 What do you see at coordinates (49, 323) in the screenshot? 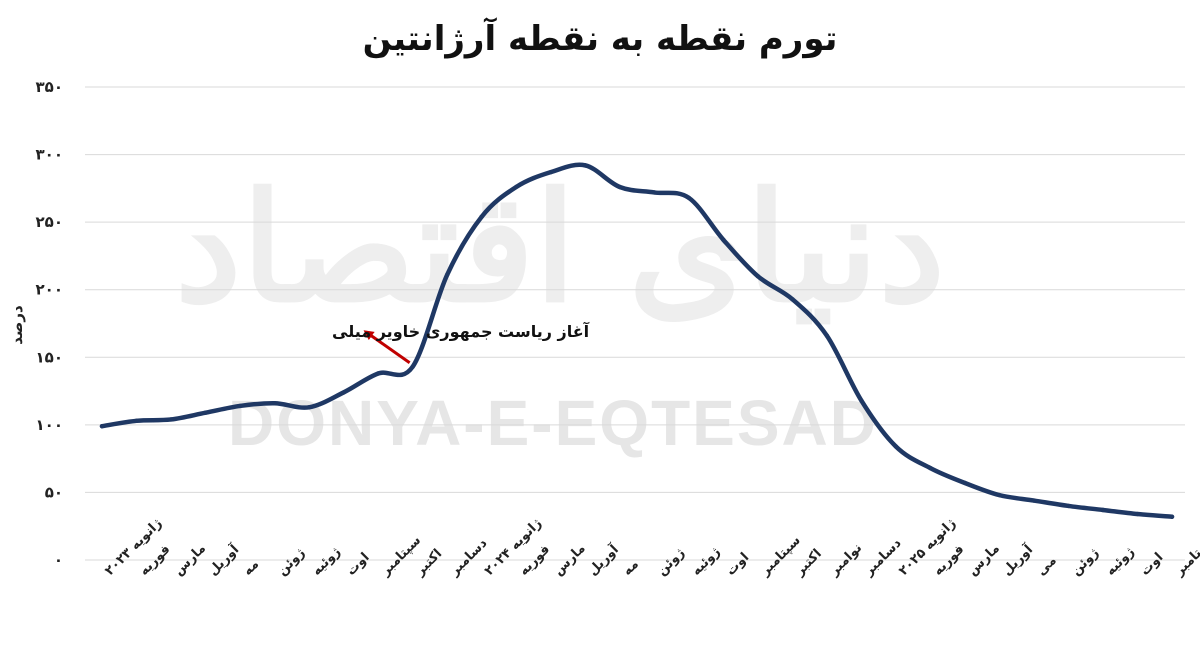
I see `y-axis: ۰ ۵۰ ۱۰۰ ۱۵۰ ۲۰۰ ۲۵۰ ۳۰۰ ۳۵۰` at bounding box center [49, 323].